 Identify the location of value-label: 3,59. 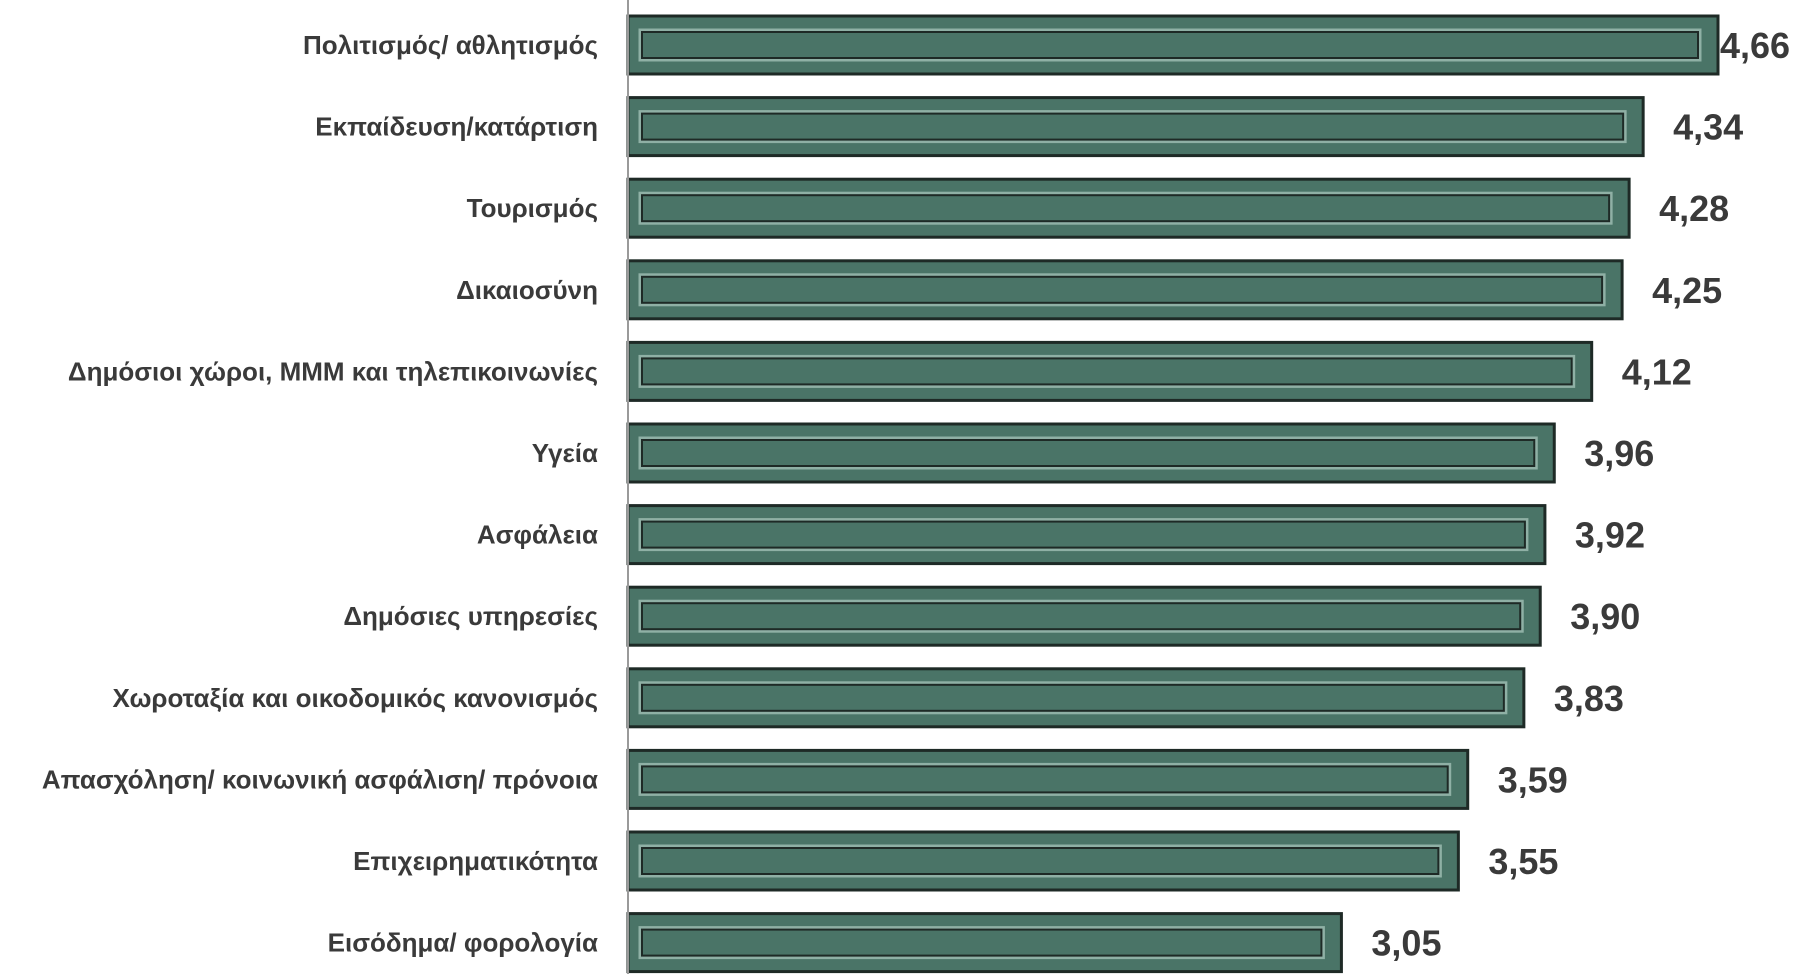
(1533, 779).